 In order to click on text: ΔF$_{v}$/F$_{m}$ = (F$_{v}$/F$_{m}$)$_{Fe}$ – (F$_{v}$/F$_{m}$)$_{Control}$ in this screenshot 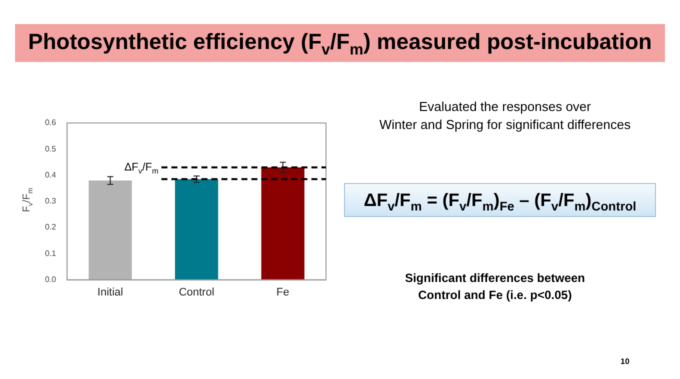, I will do `click(500, 202)`.